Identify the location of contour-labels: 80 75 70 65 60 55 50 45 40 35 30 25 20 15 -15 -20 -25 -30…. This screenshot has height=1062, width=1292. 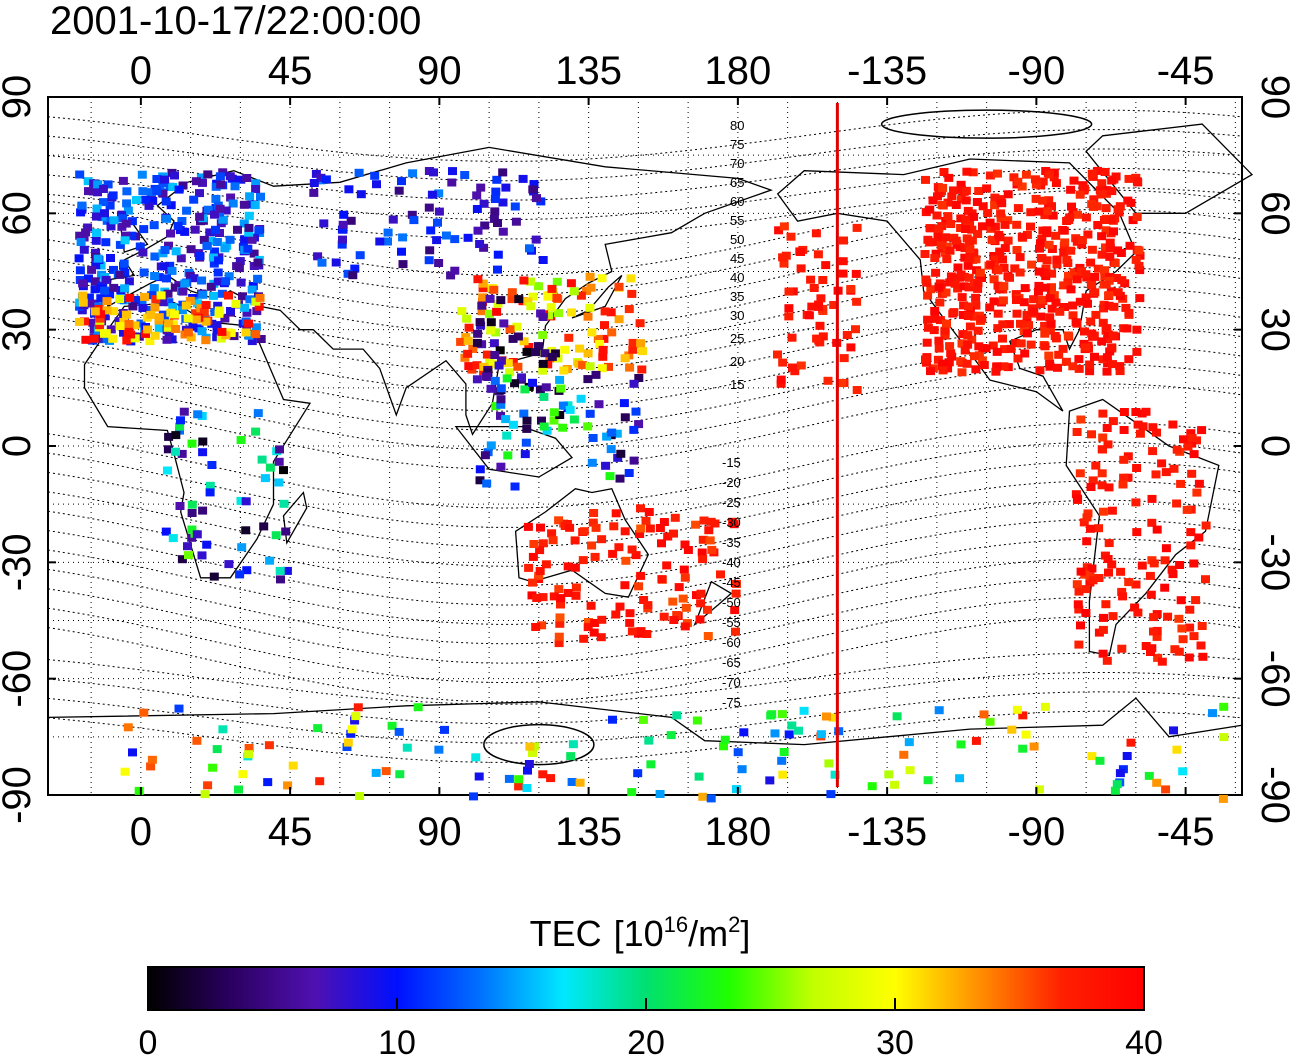
(733, 414).